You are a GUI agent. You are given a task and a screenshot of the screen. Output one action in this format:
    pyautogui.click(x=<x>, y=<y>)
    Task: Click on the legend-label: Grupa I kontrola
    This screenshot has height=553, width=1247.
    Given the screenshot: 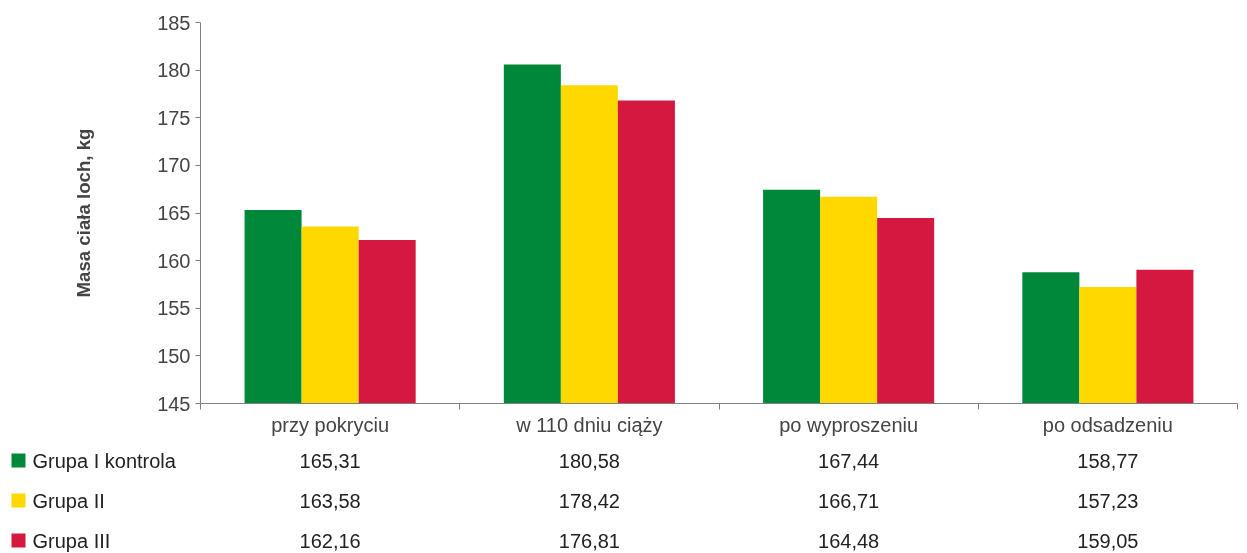 What is the action you would take?
    pyautogui.click(x=104, y=460)
    